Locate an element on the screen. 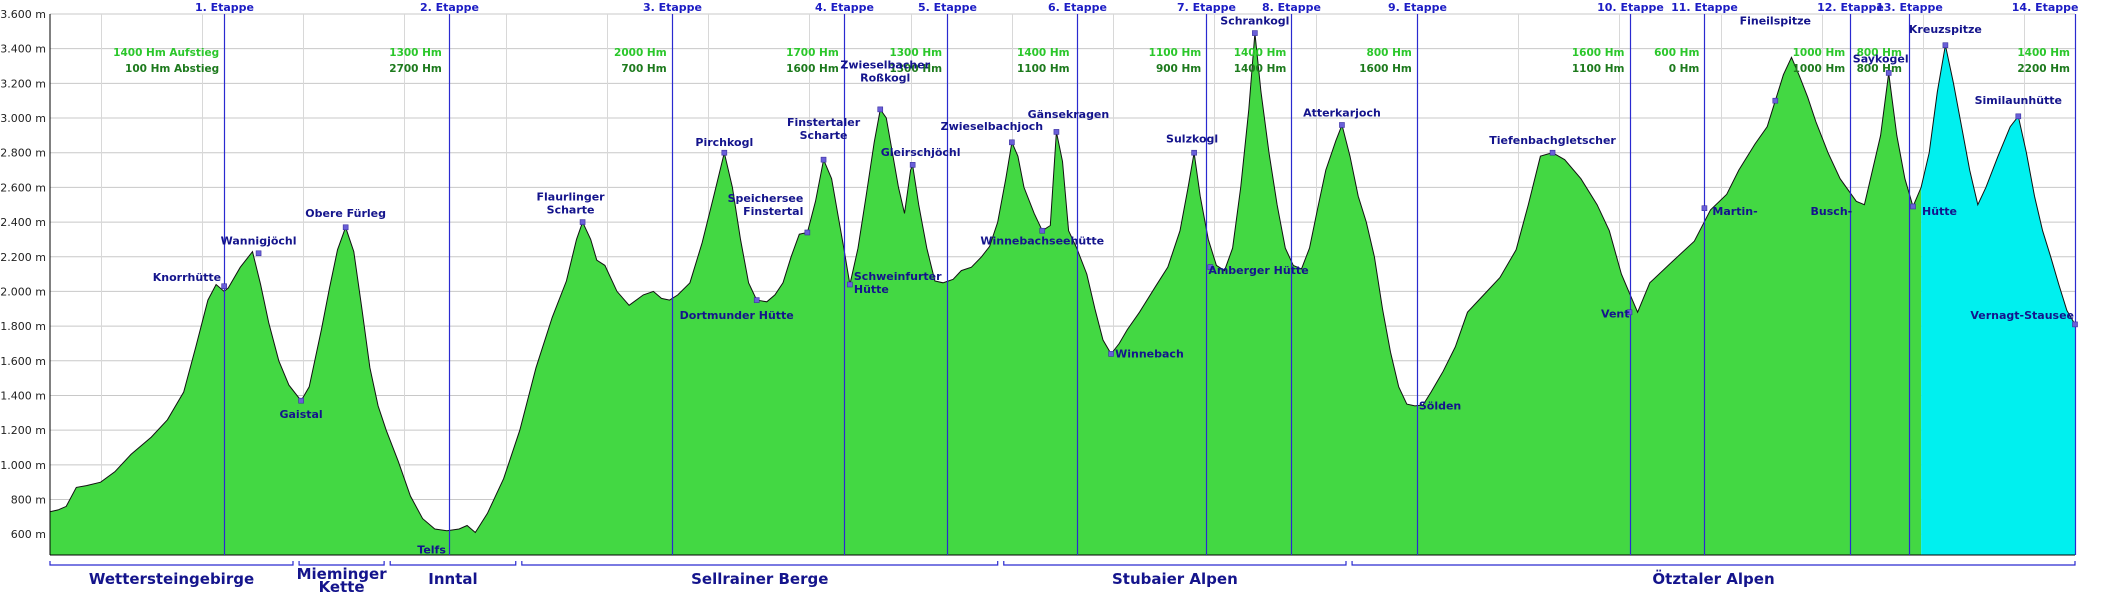  stage-label: 8. Etappe is located at coordinates (1291, 7).